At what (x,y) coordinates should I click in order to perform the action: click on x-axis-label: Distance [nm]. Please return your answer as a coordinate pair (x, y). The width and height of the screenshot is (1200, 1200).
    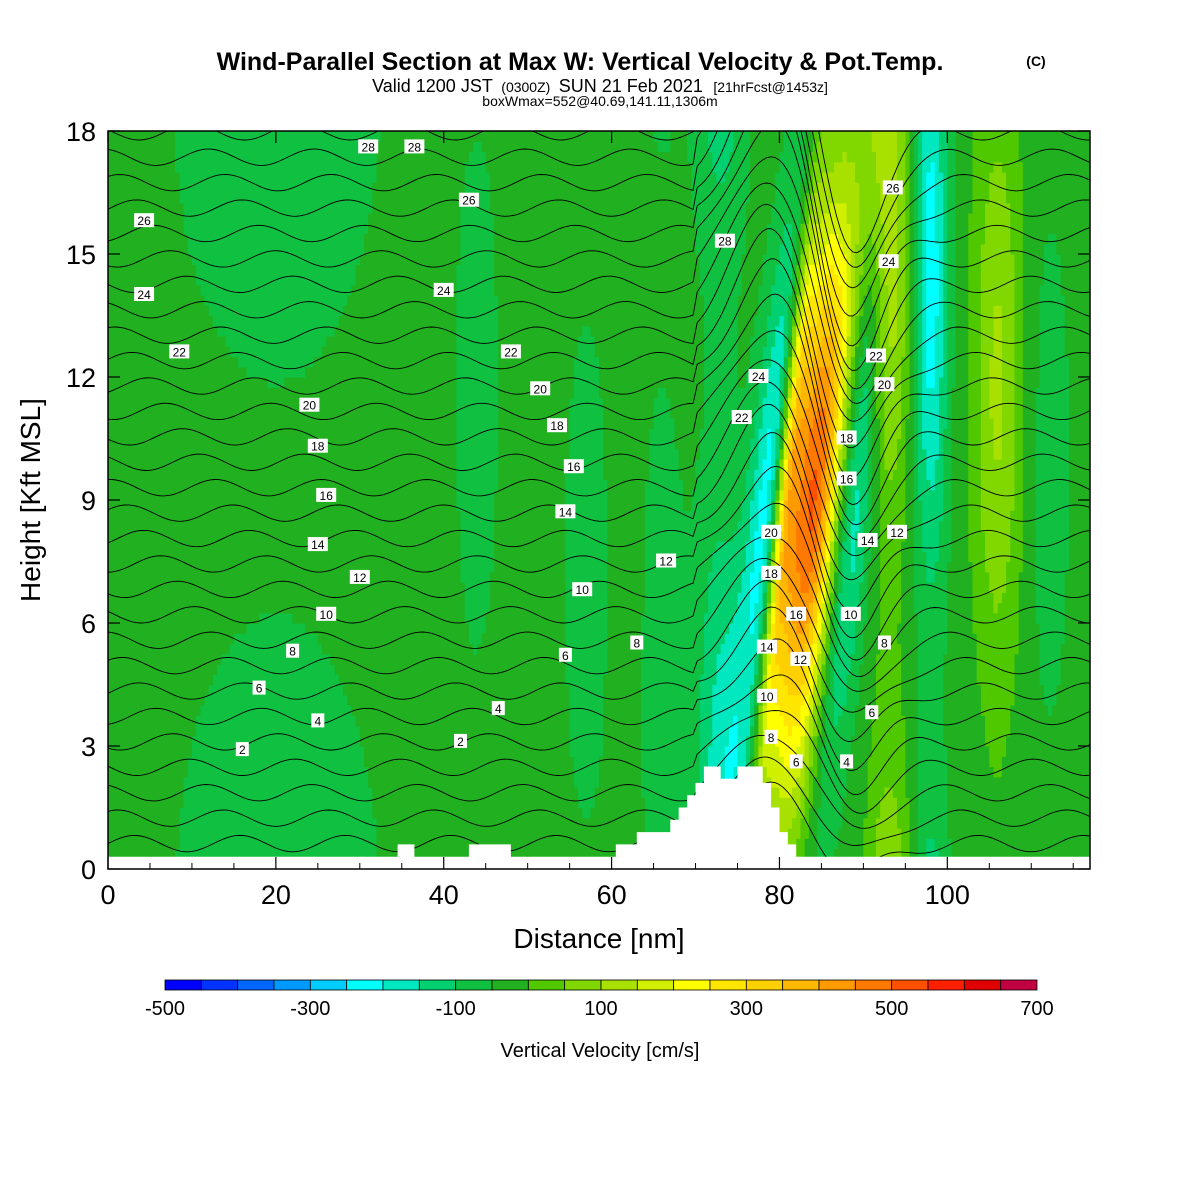
    Looking at the image, I should click on (598, 938).